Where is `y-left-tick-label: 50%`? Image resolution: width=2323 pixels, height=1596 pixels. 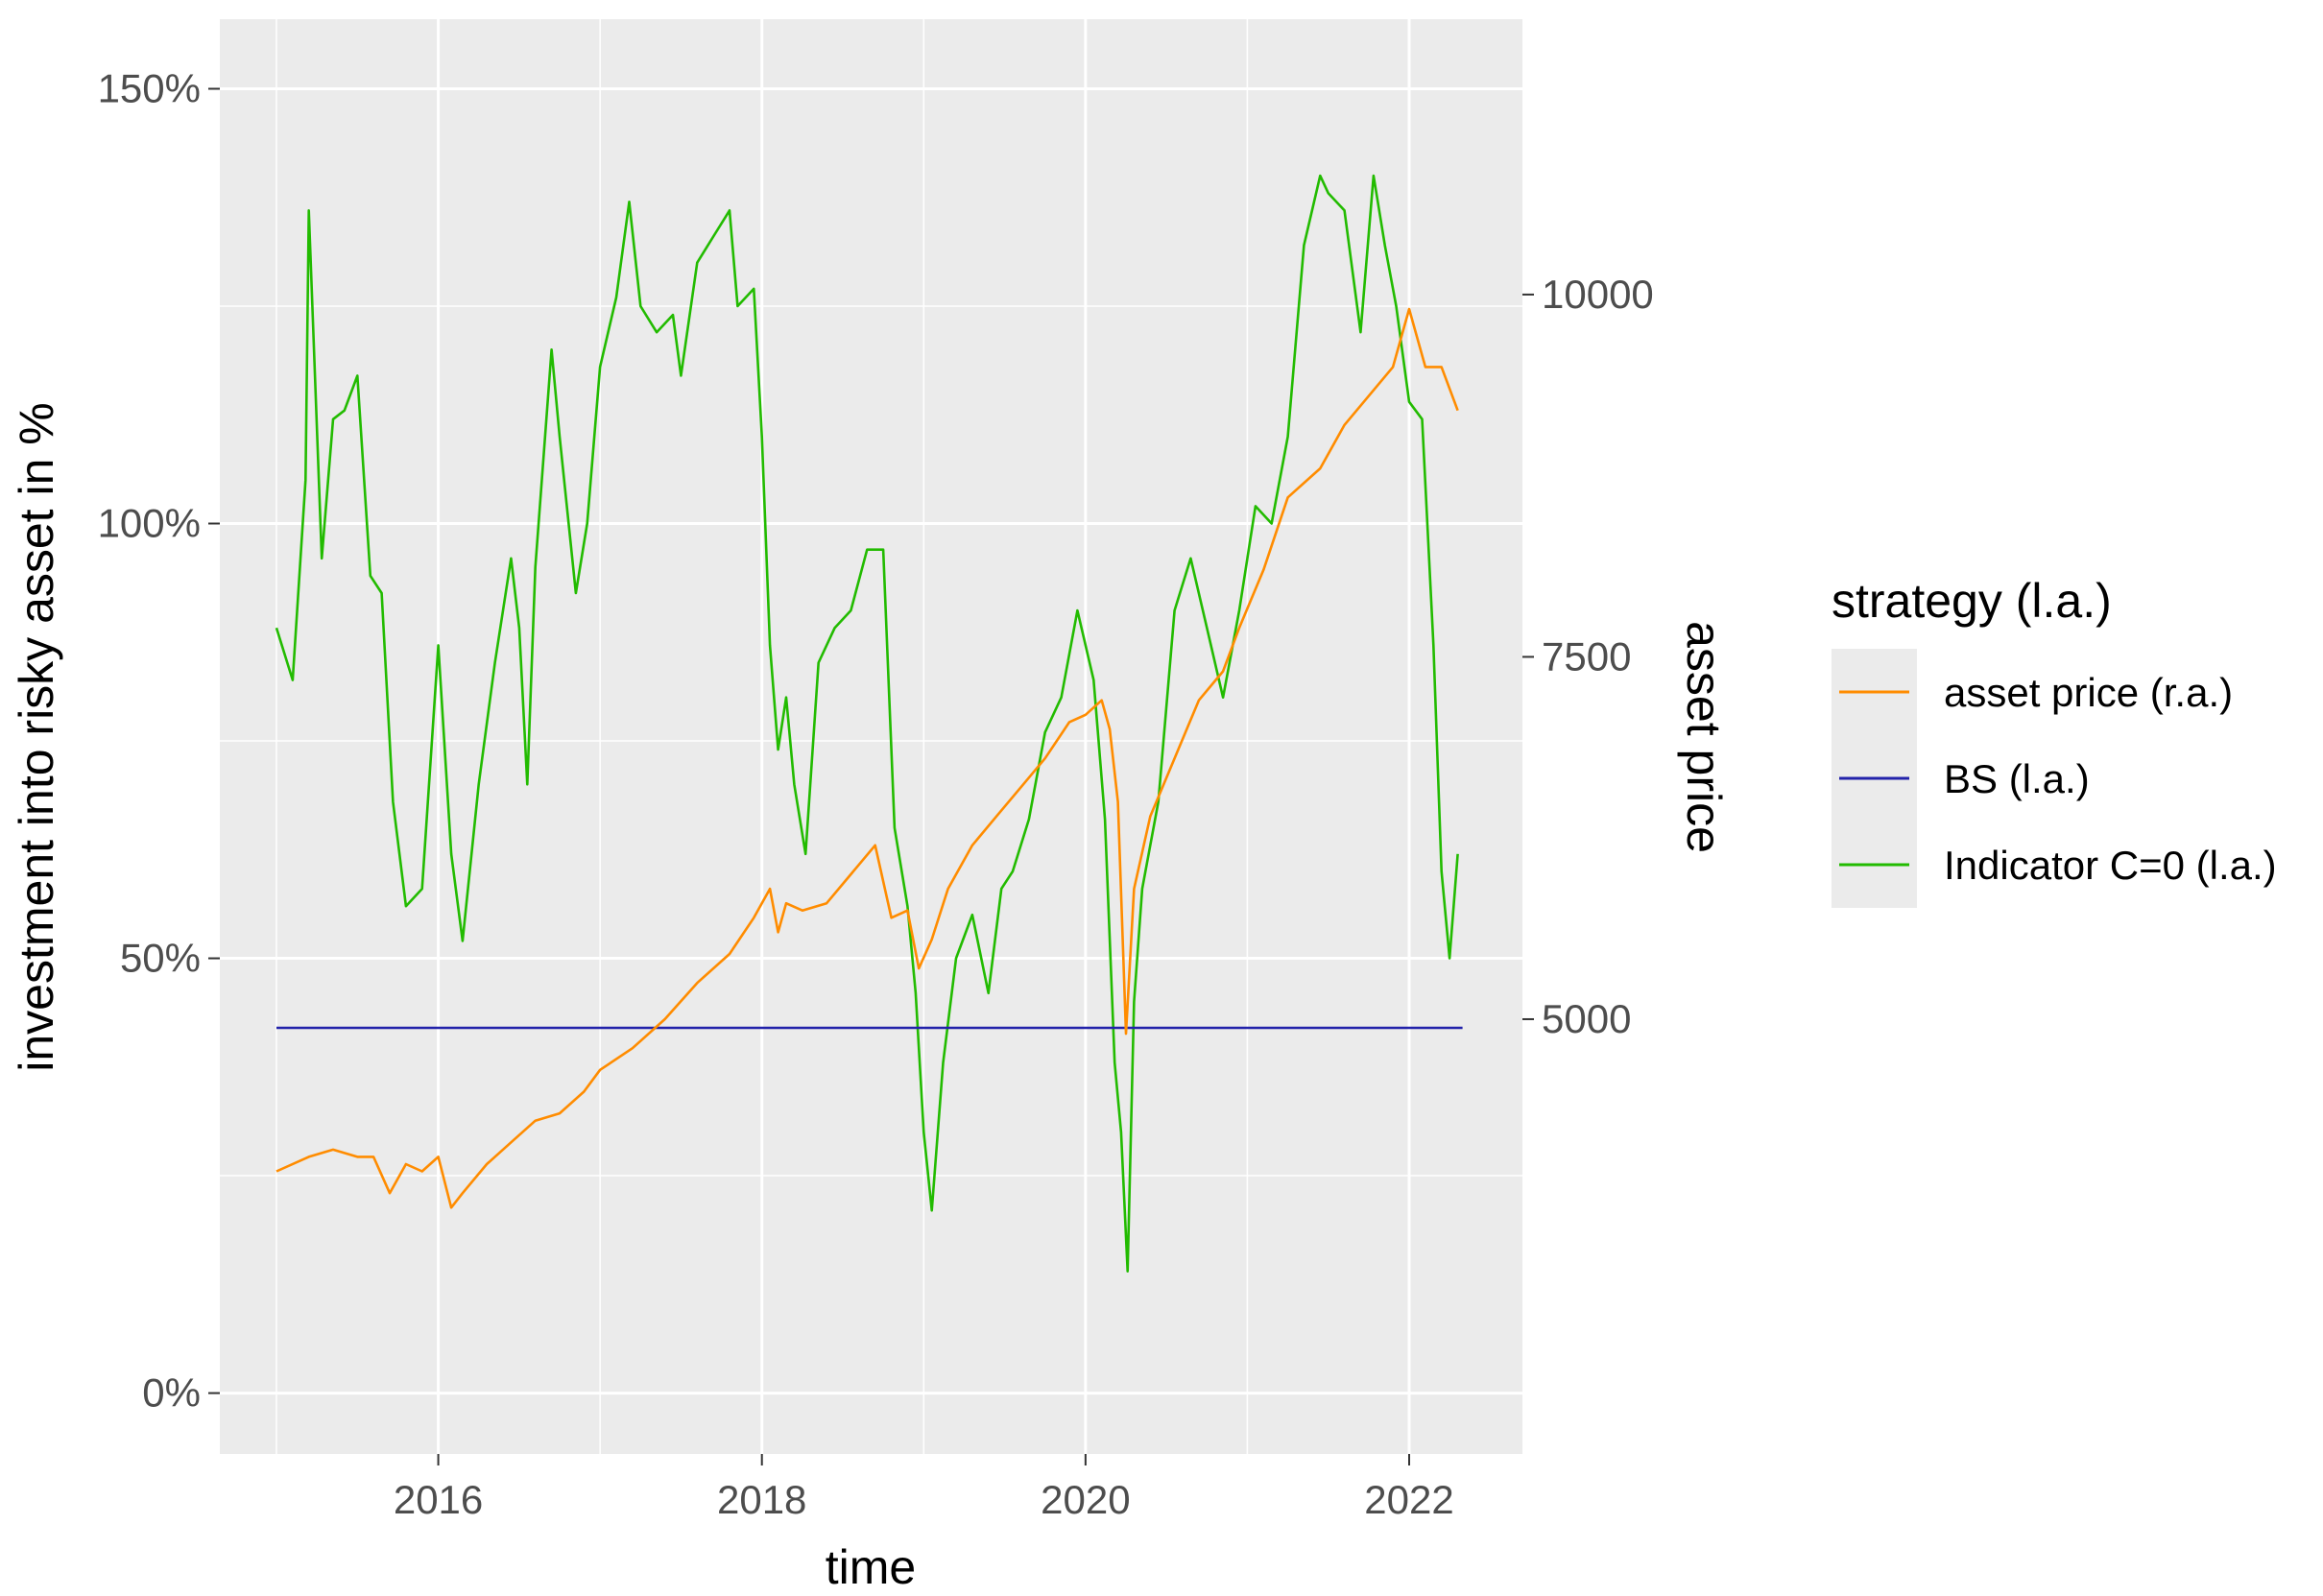 y-left-tick-label: 50% is located at coordinates (160, 958).